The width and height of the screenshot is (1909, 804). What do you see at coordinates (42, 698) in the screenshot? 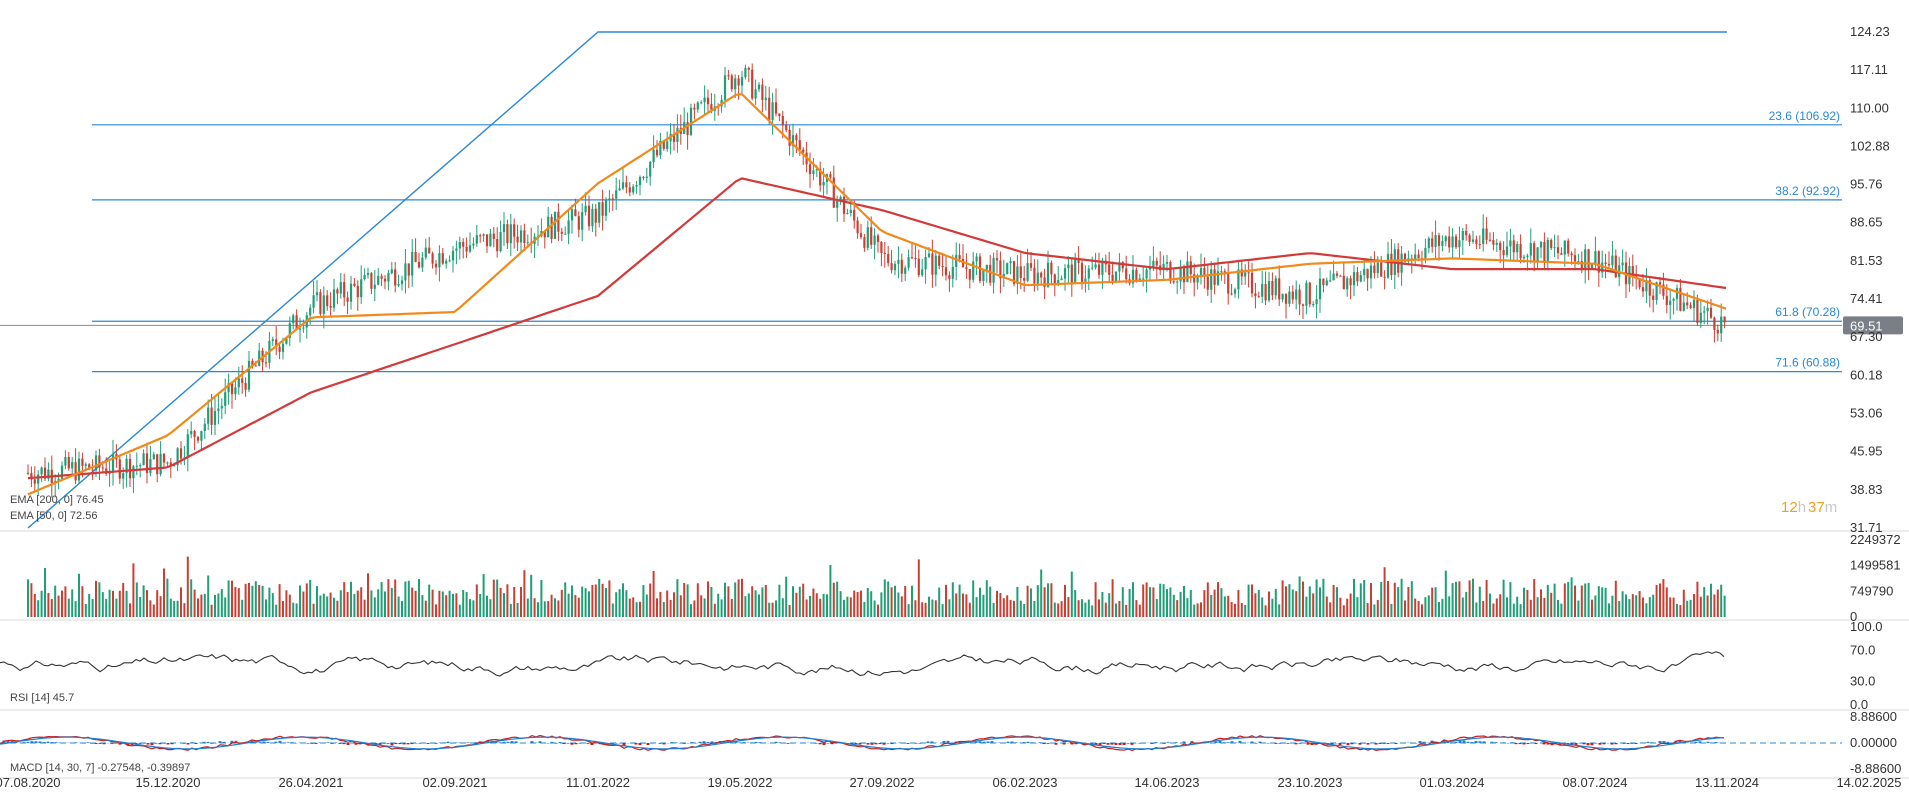
I see `rsi-legend: RSI [14] 45.7` at bounding box center [42, 698].